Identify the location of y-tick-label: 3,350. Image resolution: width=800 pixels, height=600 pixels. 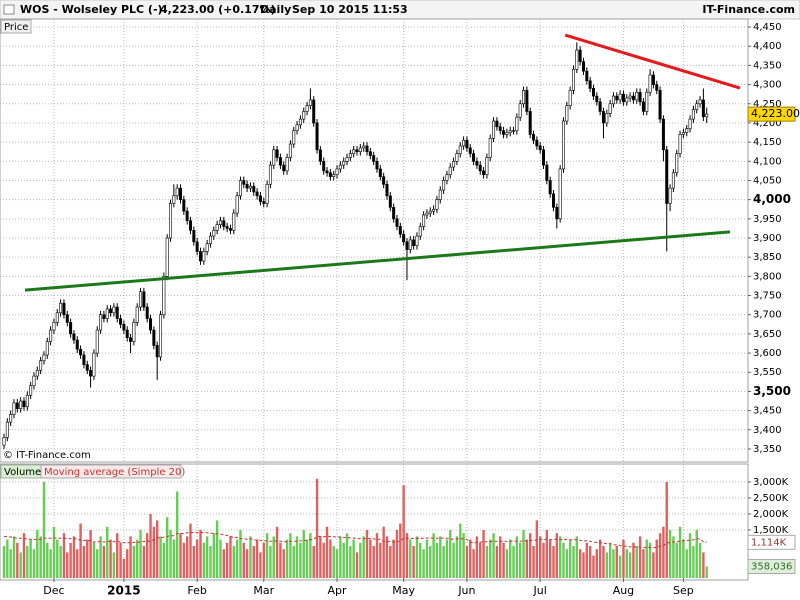
(767, 449).